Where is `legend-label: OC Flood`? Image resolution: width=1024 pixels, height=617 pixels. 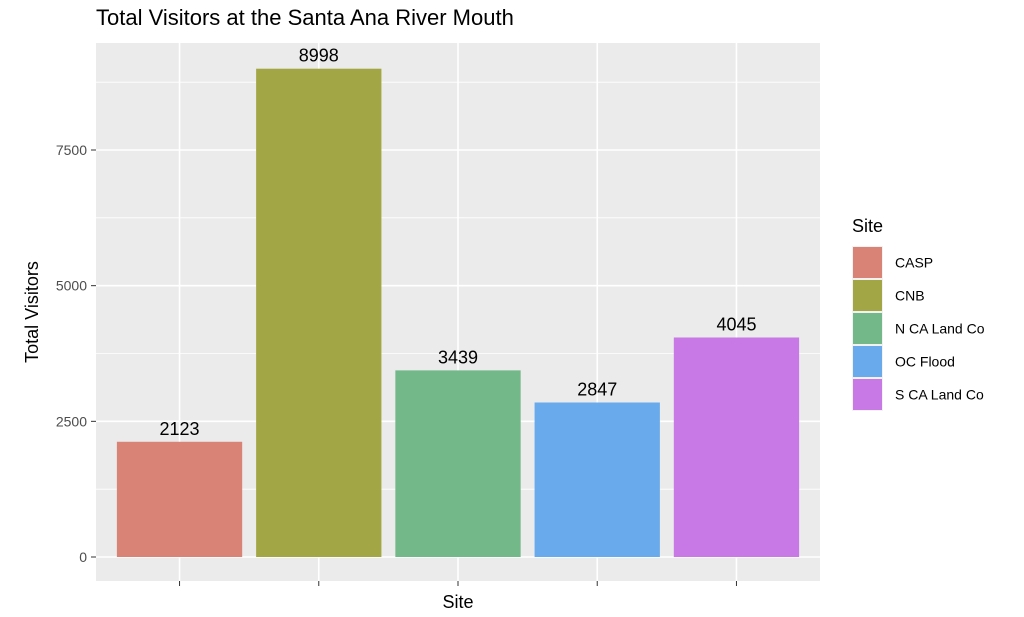 legend-label: OC Flood is located at coordinates (925, 362).